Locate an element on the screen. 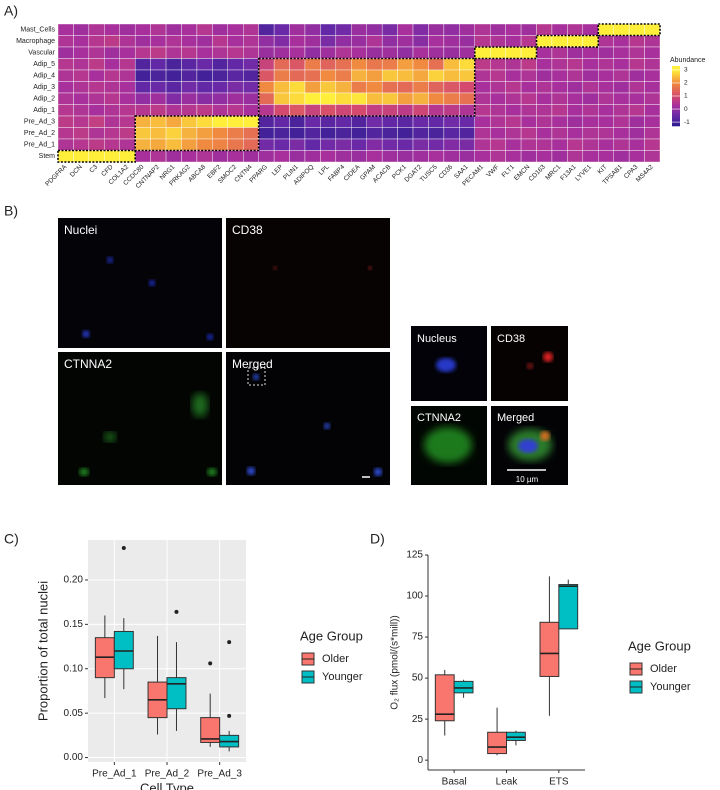 This screenshot has height=790, width=720. column-label: ABCA8 is located at coordinates (197, 173).